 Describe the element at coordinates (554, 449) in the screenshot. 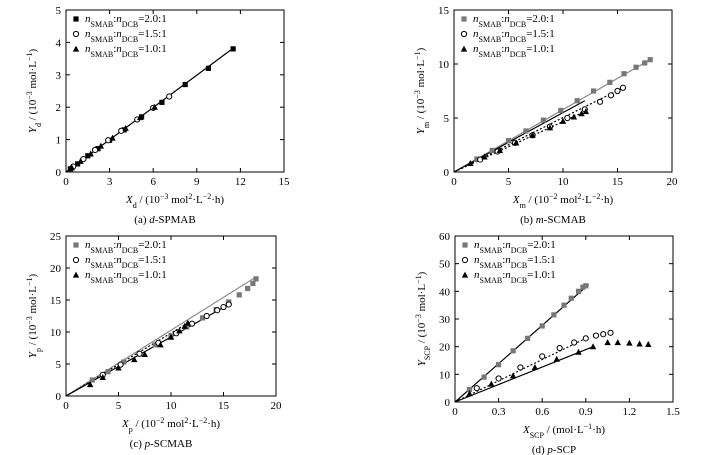

I see `panel-caption: (d) p-SCP` at that location.